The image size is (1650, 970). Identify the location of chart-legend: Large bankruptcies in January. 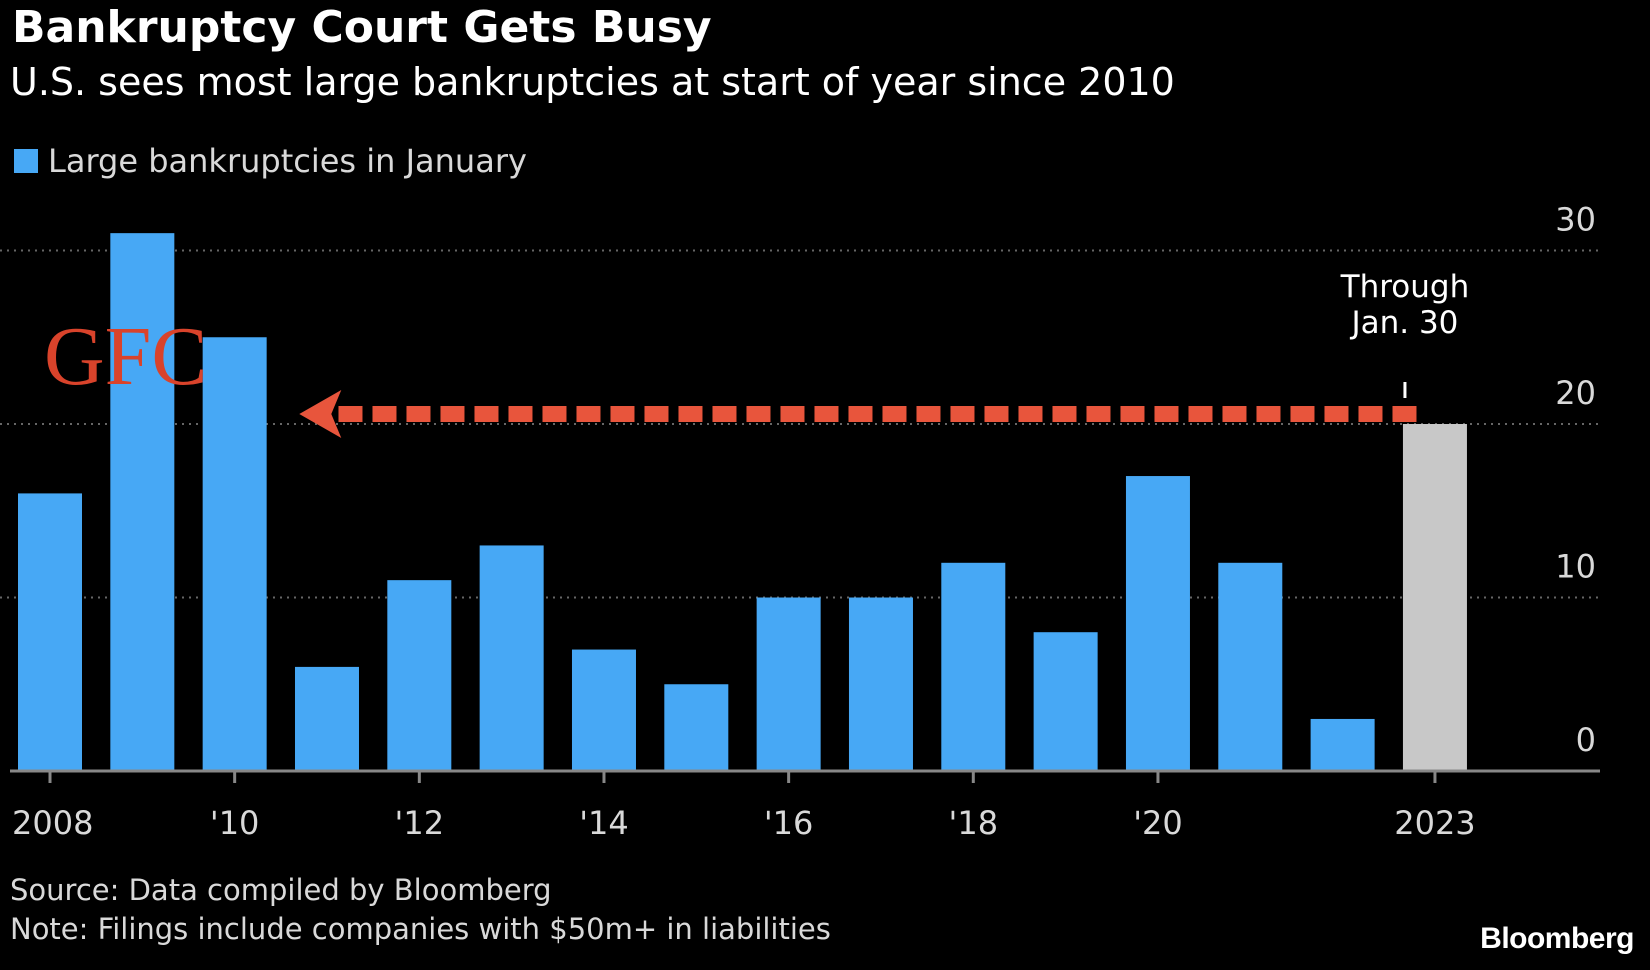
(270, 161).